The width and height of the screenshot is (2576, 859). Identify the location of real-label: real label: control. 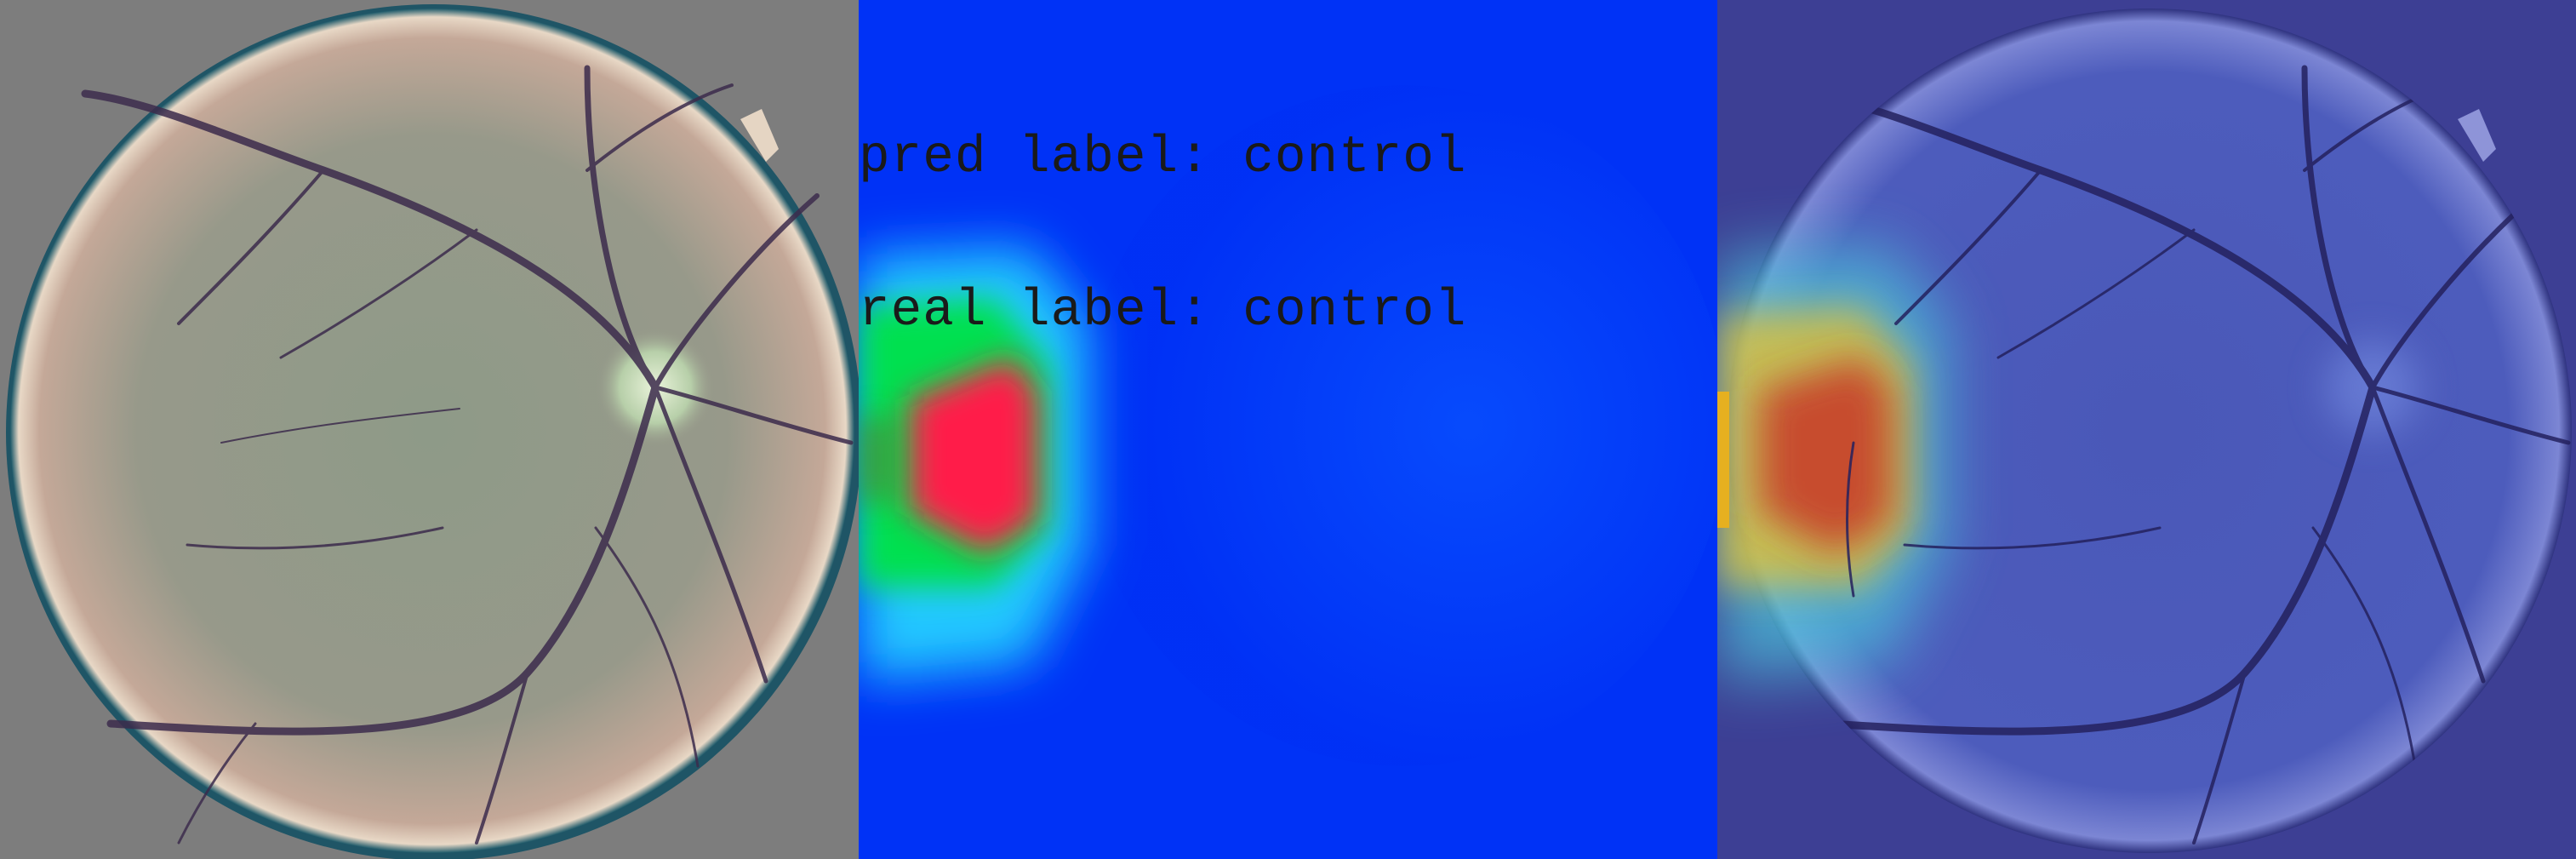
(1163, 311).